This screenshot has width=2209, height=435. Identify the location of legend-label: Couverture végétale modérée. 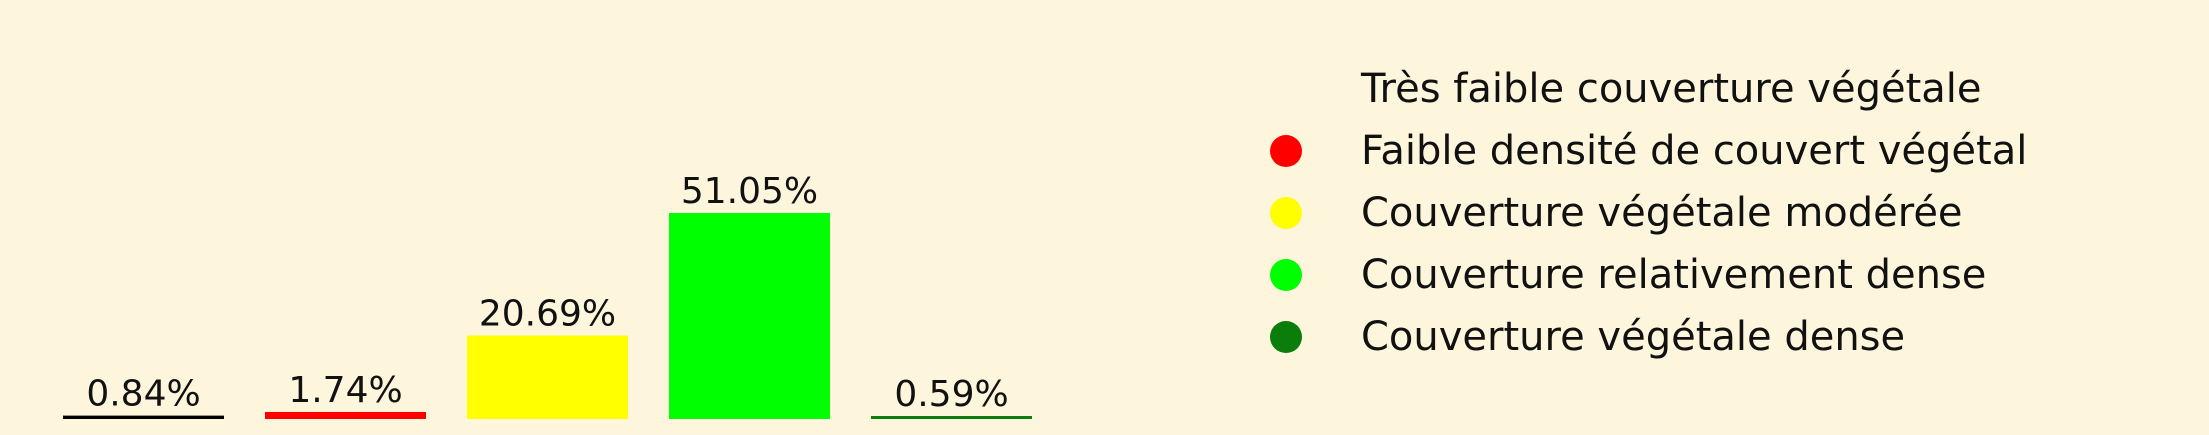
(1662, 213).